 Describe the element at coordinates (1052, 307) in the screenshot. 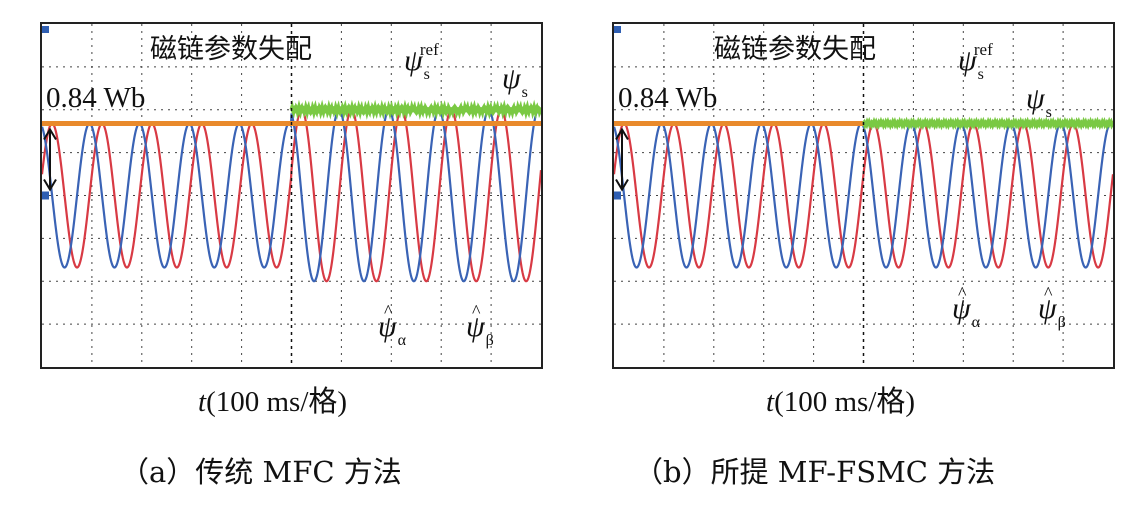

I see `psi-beta-label-b: ψβ` at that location.